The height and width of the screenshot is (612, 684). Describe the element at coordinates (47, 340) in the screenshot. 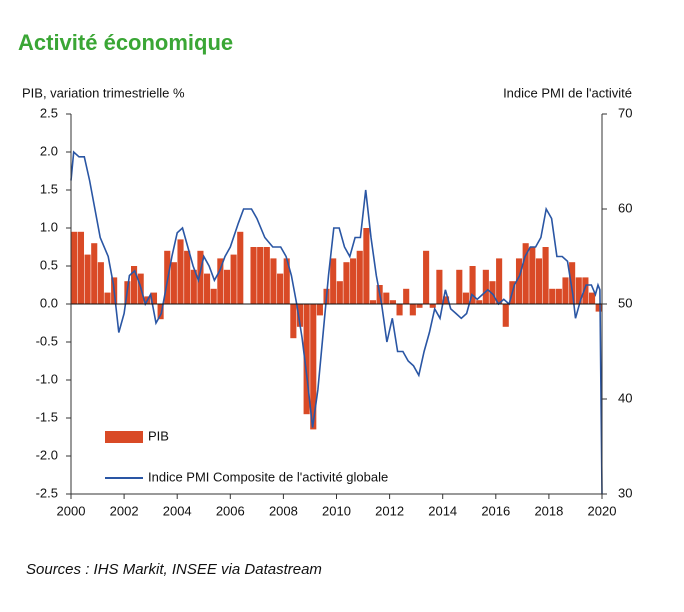

I see `y-tick-label: -0.5` at that location.